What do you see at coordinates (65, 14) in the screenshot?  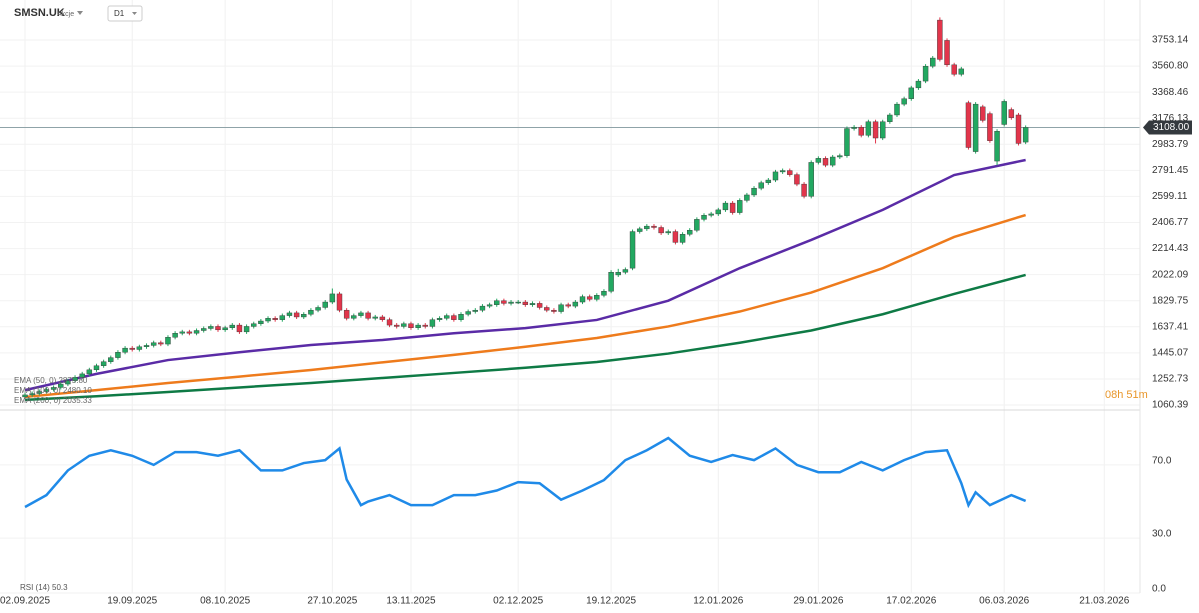 I see `instrument-type: Akcje` at bounding box center [65, 14].